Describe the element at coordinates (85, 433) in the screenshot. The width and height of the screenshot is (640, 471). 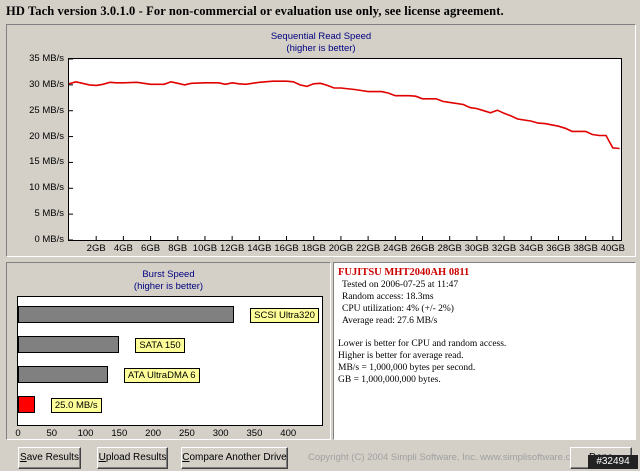
I see `burst-x-tick-label: 100` at that location.